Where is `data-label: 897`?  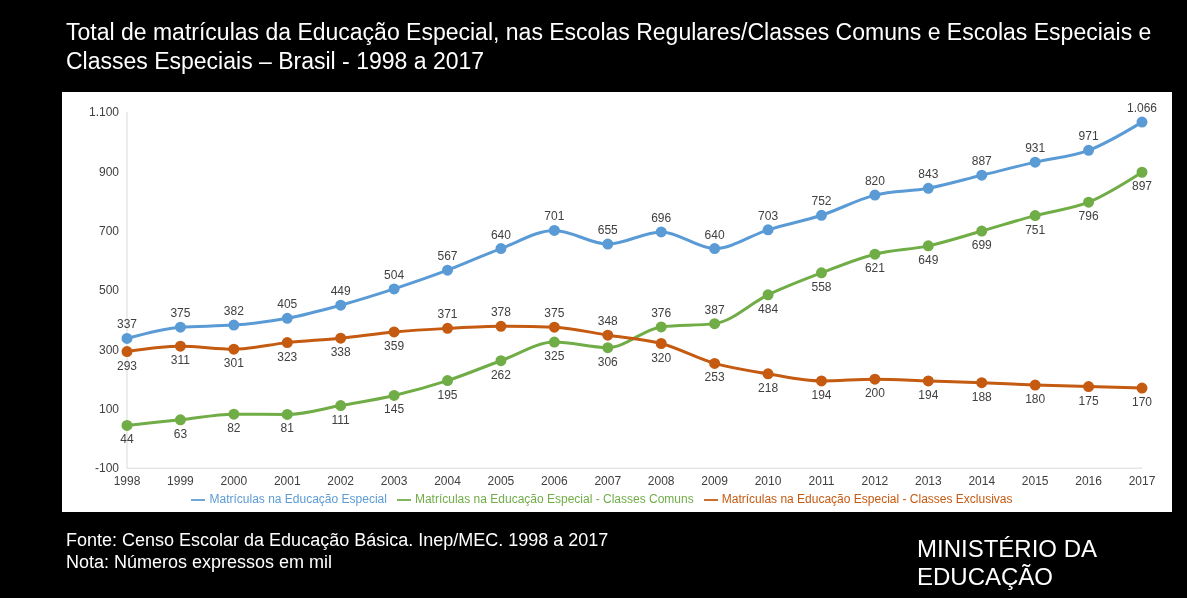 data-label: 897 is located at coordinates (1142, 186).